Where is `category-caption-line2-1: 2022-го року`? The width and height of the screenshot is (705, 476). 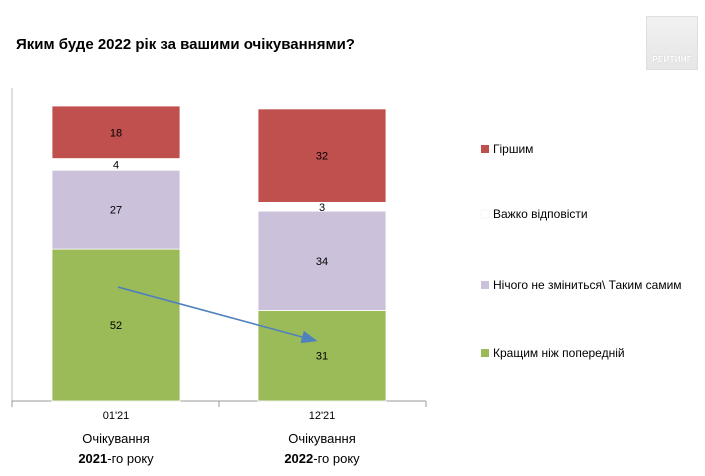 category-caption-line2-1: 2022-го року is located at coordinates (322, 458).